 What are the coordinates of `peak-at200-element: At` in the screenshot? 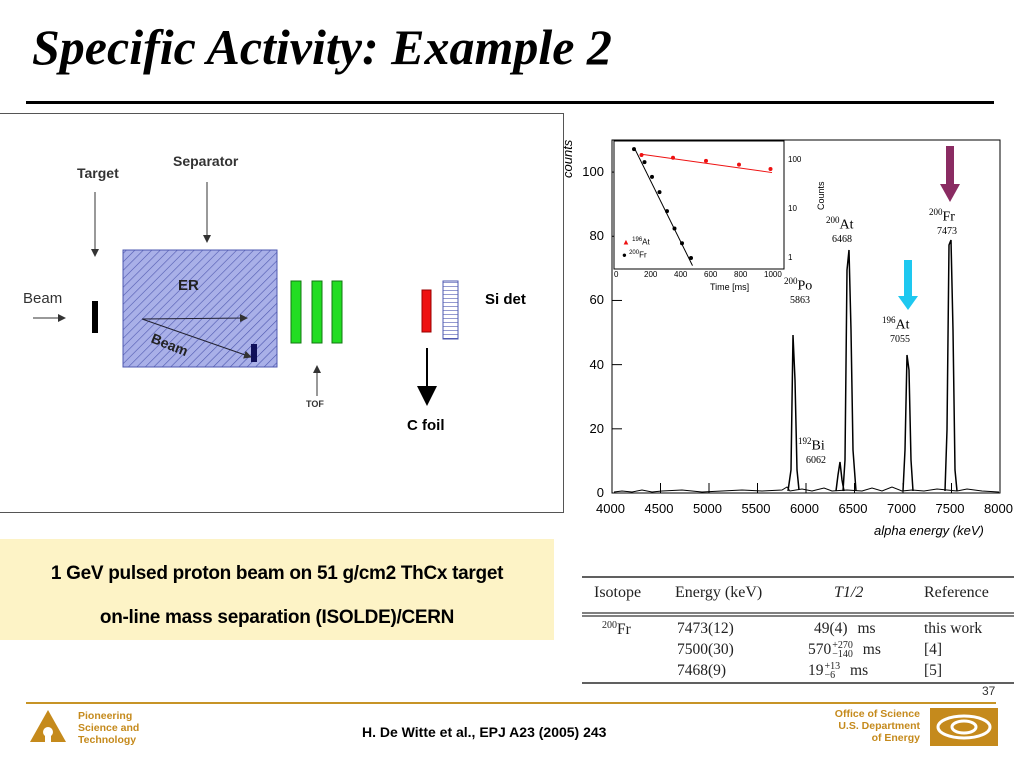 It's located at (846, 225).